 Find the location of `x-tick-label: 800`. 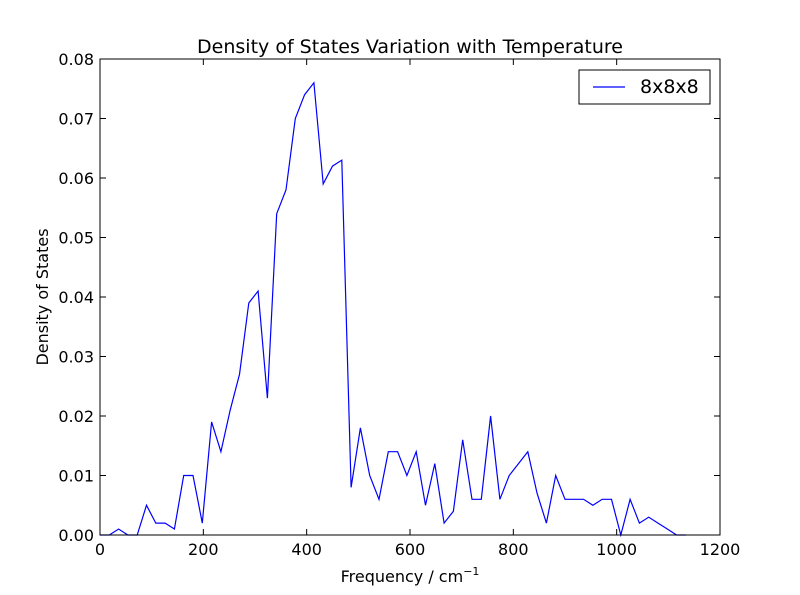

x-tick-label: 800 is located at coordinates (513, 549).